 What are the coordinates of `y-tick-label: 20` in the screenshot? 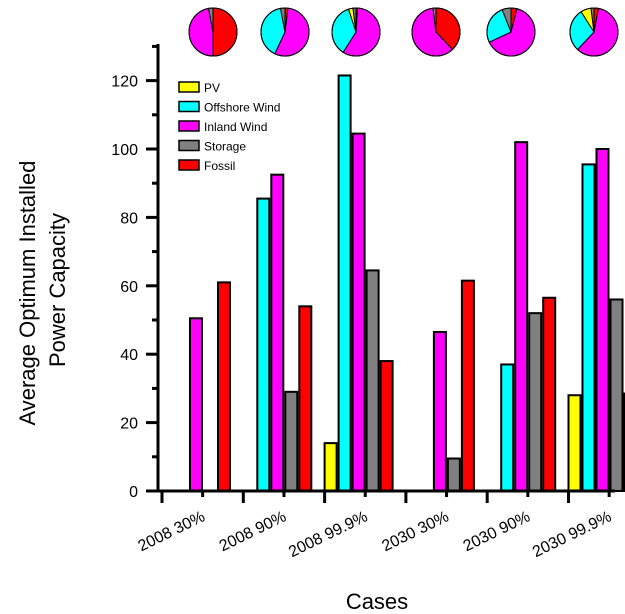 It's located at (129, 424).